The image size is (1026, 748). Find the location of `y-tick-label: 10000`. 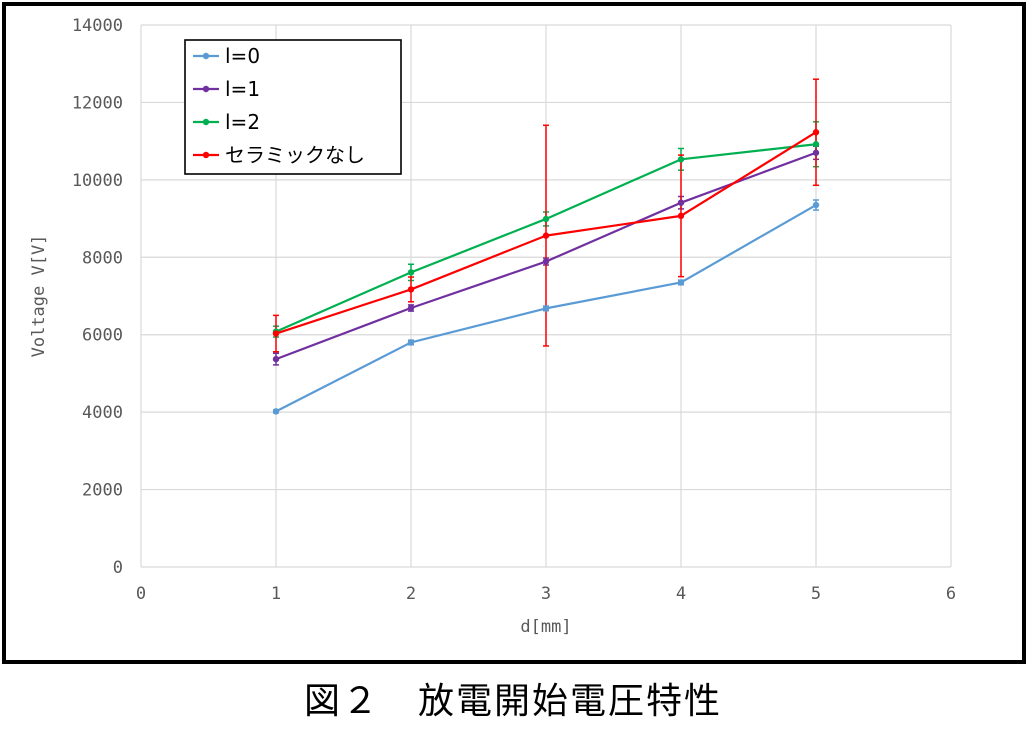

y-tick-label: 10000 is located at coordinates (97, 181).